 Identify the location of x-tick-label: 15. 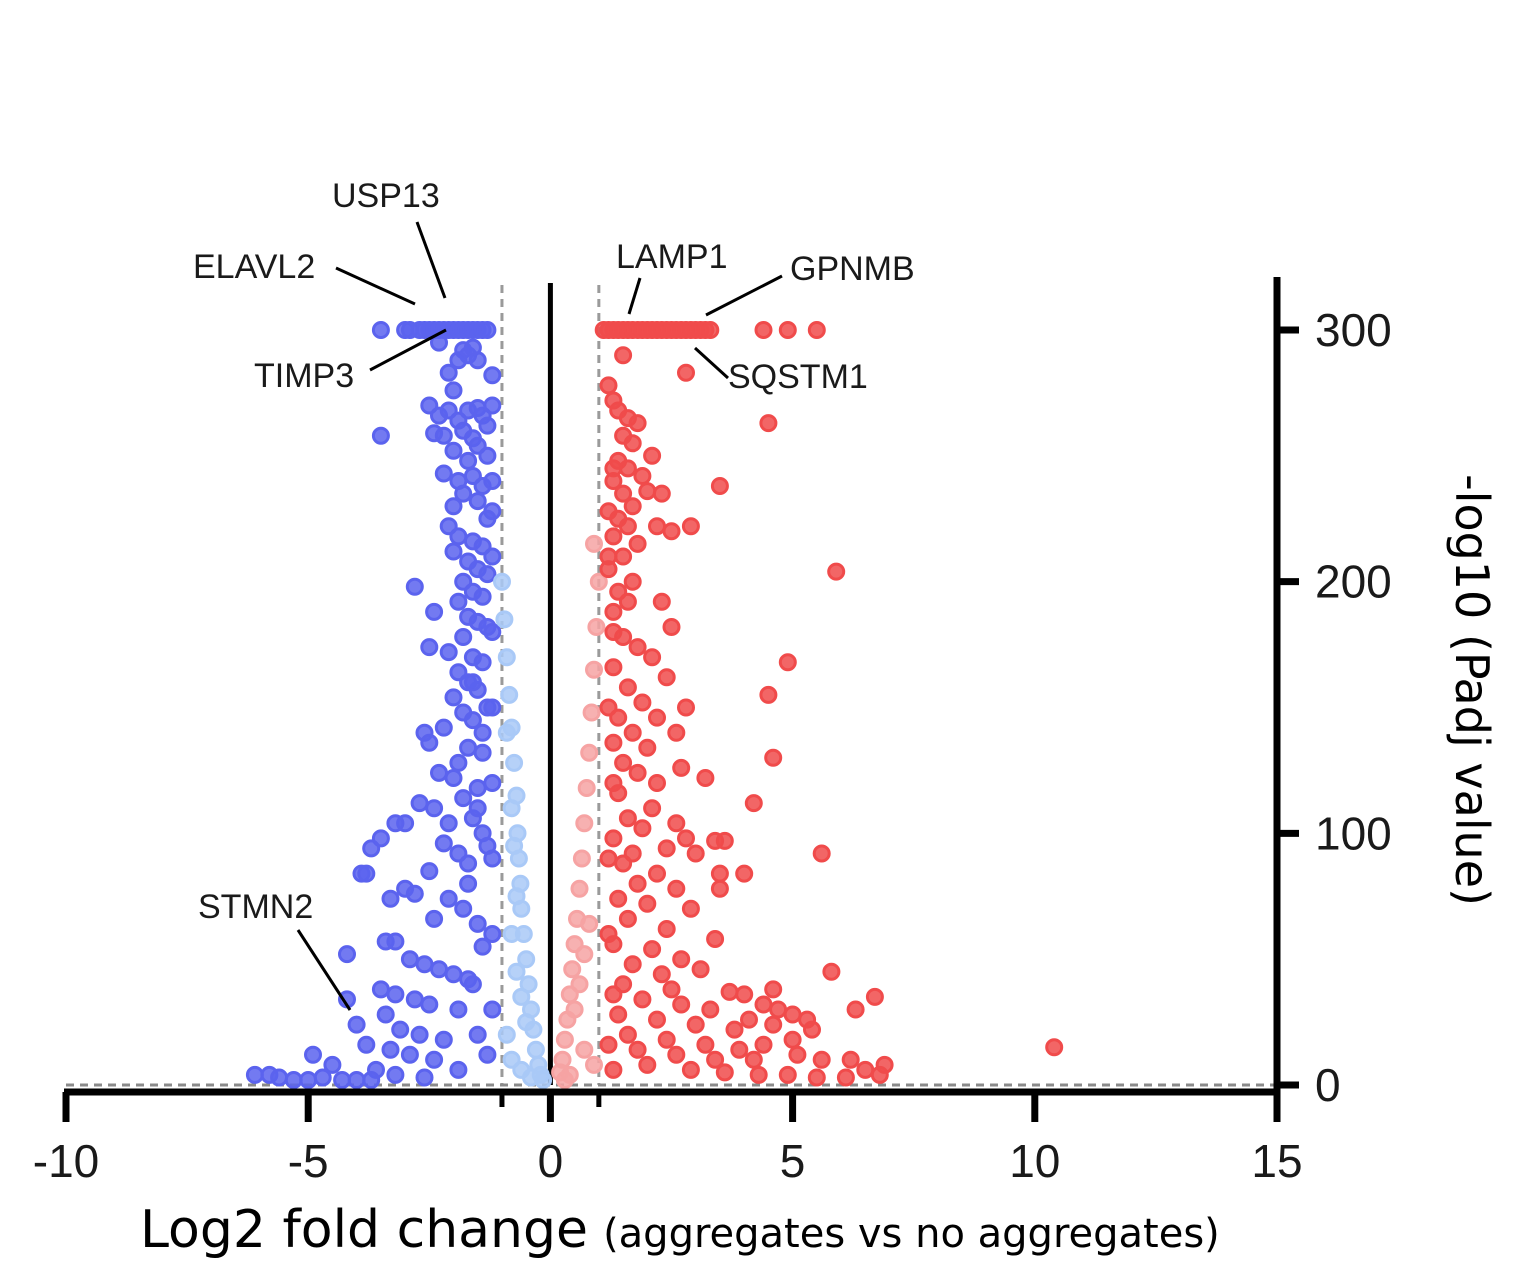
(1276, 1161).